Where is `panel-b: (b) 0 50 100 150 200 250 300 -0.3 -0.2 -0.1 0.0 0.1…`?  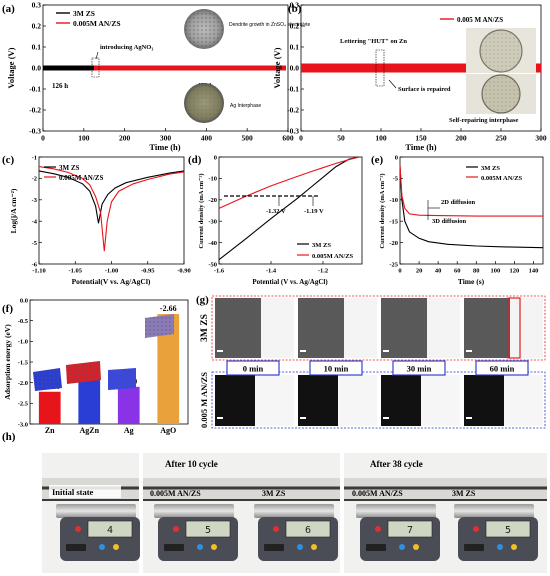 panel-b: (b) 0 50 100 150 200 250 300 -0.3 -0.2 -0.1 0.0 0.1… is located at coordinates (409, 76).